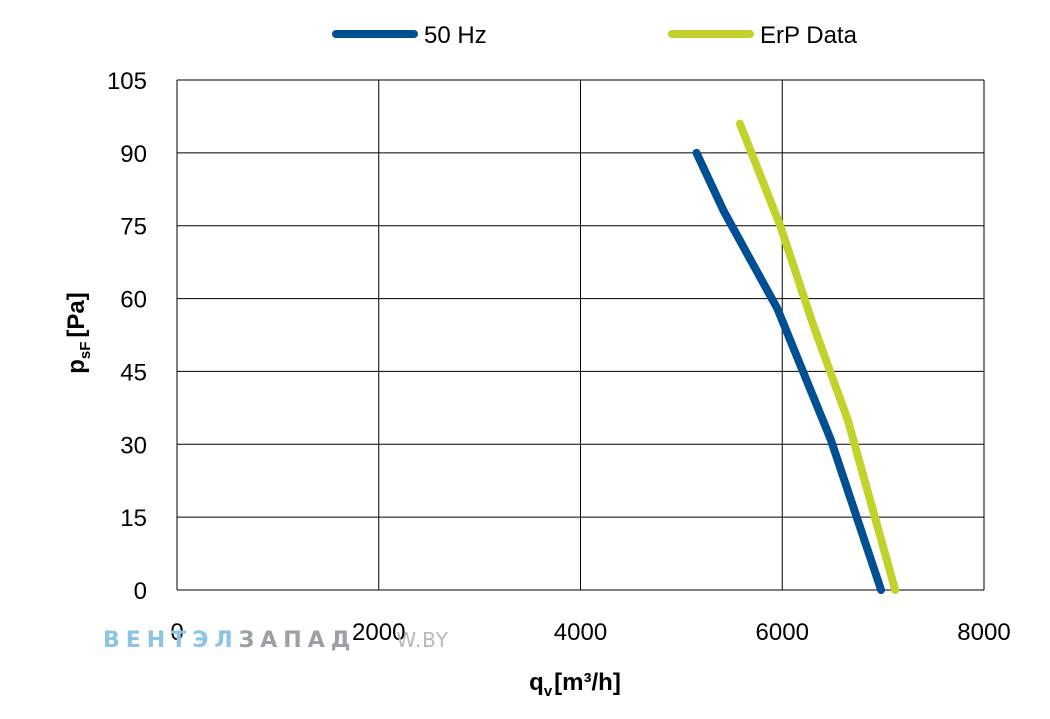 The width and height of the screenshot is (1050, 719). What do you see at coordinates (76, 314) in the screenshot?
I see `y-axis-unit: [Pa]` at bounding box center [76, 314].